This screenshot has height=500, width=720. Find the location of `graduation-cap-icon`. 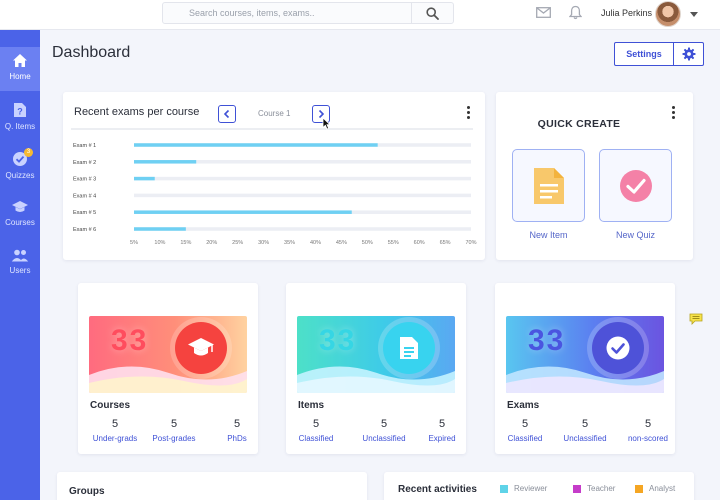

graduation-cap-icon is located at coordinates (201, 347).